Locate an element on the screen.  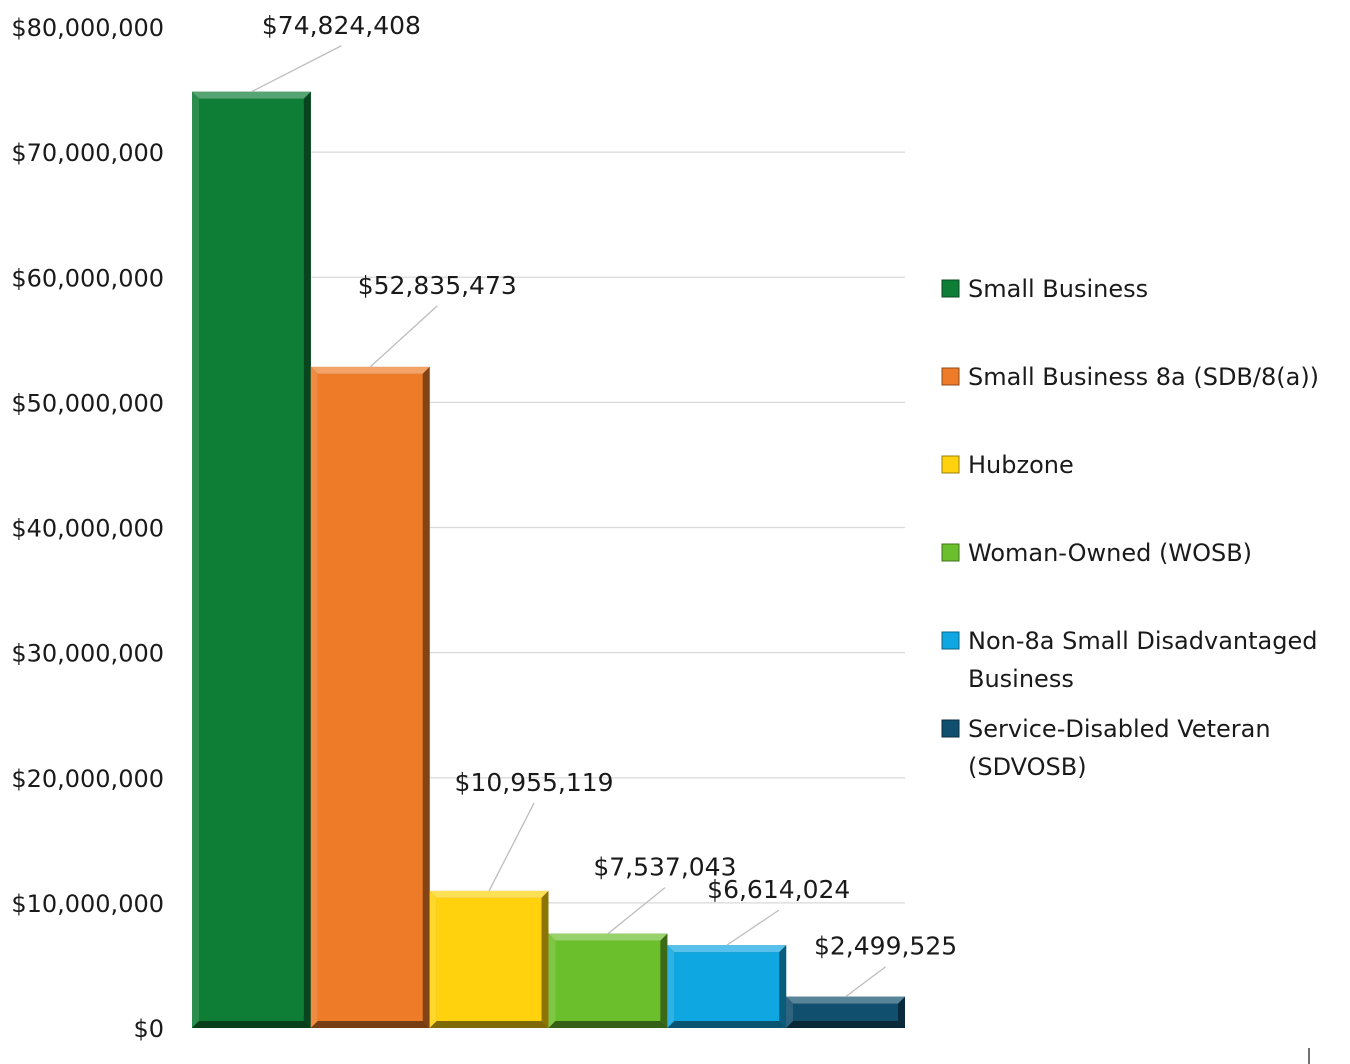
data-label: $10,955,119 is located at coordinates (534, 782).